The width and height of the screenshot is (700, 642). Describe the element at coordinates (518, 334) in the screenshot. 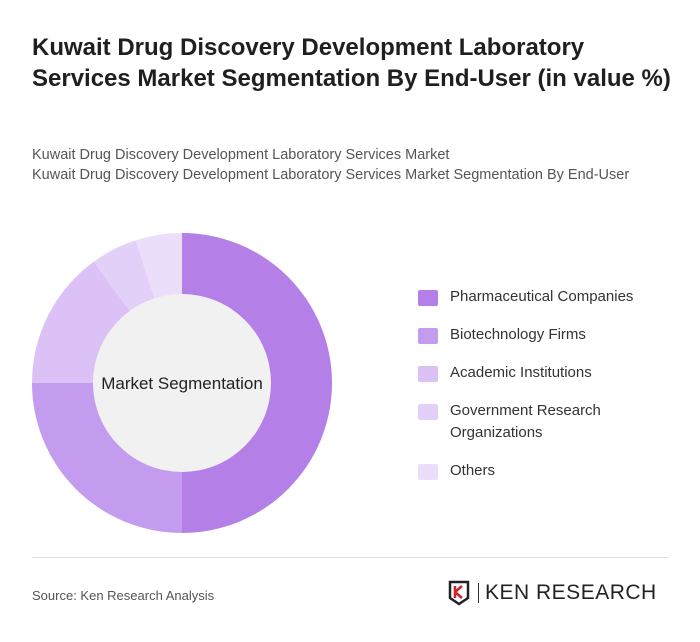

I see `legend-label: Biotechnology Firms` at that location.